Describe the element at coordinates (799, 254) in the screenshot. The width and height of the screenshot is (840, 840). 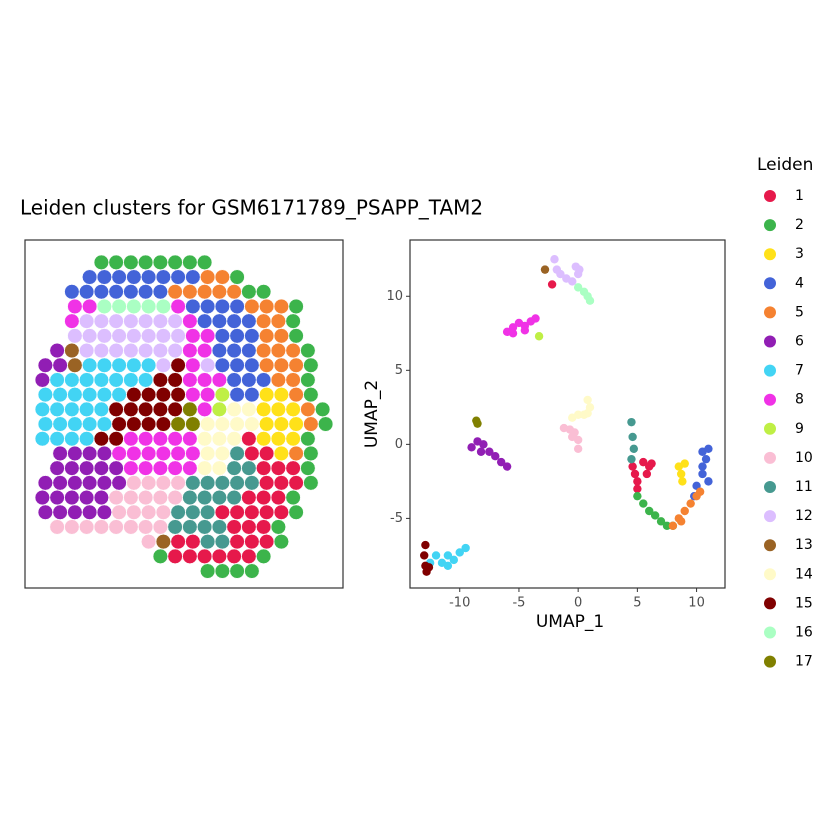
I see `legend-label: 3` at that location.